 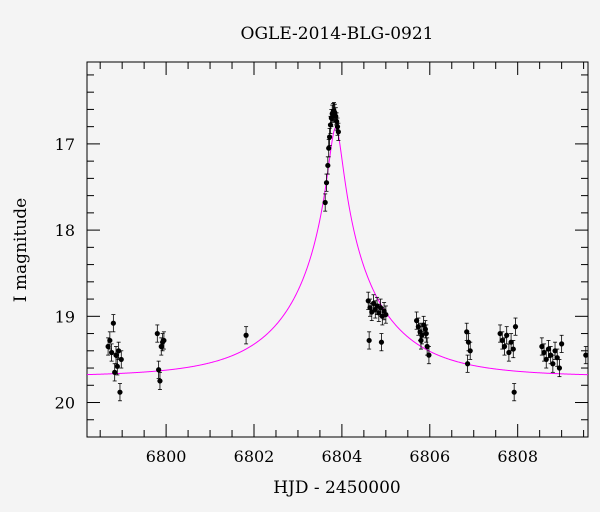 What do you see at coordinates (429, 456) in the screenshot?
I see `x-tick-label: 6806` at bounding box center [429, 456].